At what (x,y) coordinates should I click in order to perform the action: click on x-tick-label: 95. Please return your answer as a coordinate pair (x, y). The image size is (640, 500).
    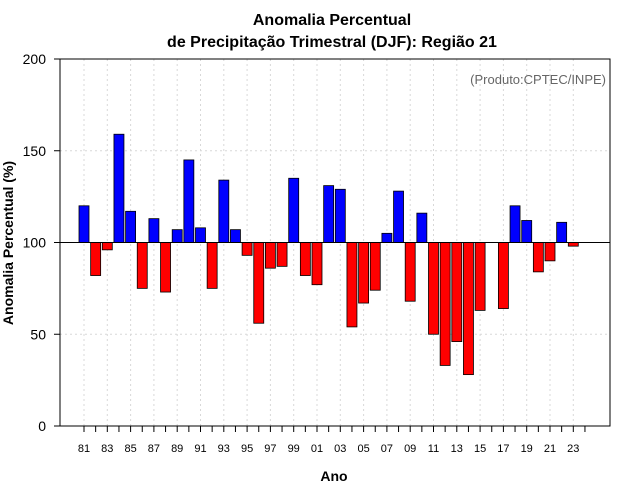
    Looking at the image, I should click on (247, 449).